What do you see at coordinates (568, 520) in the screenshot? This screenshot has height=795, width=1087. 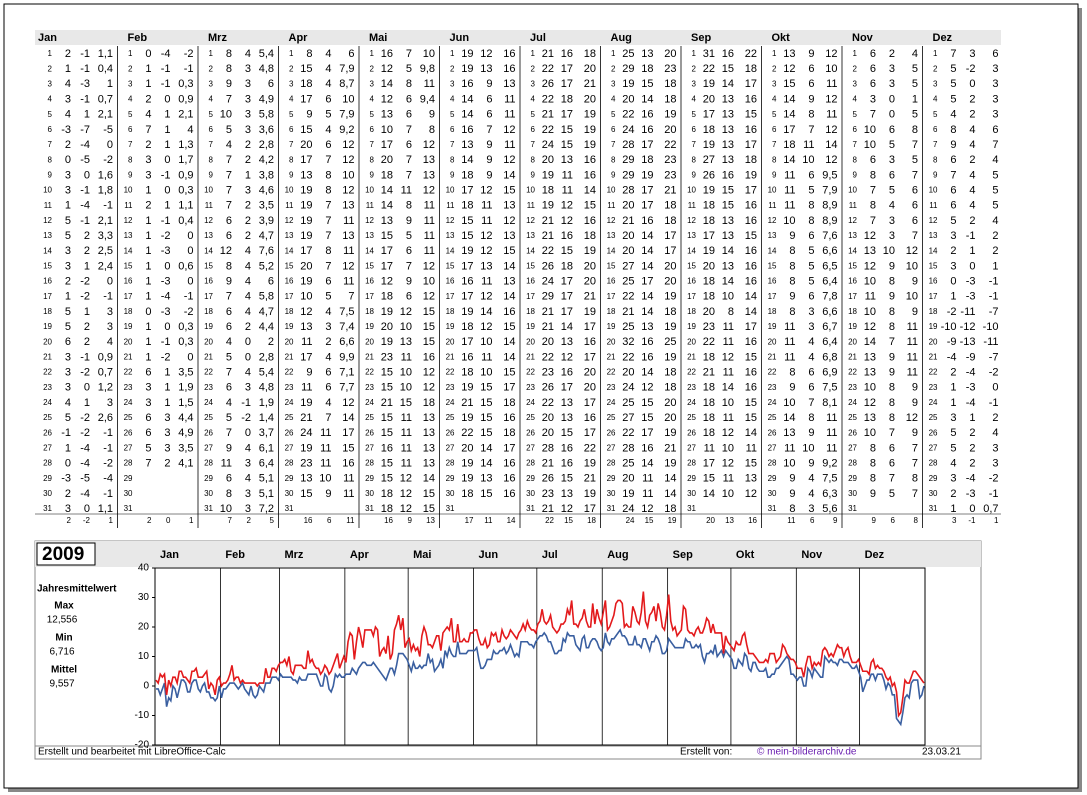 I see `month-summary: 15` at bounding box center [568, 520].